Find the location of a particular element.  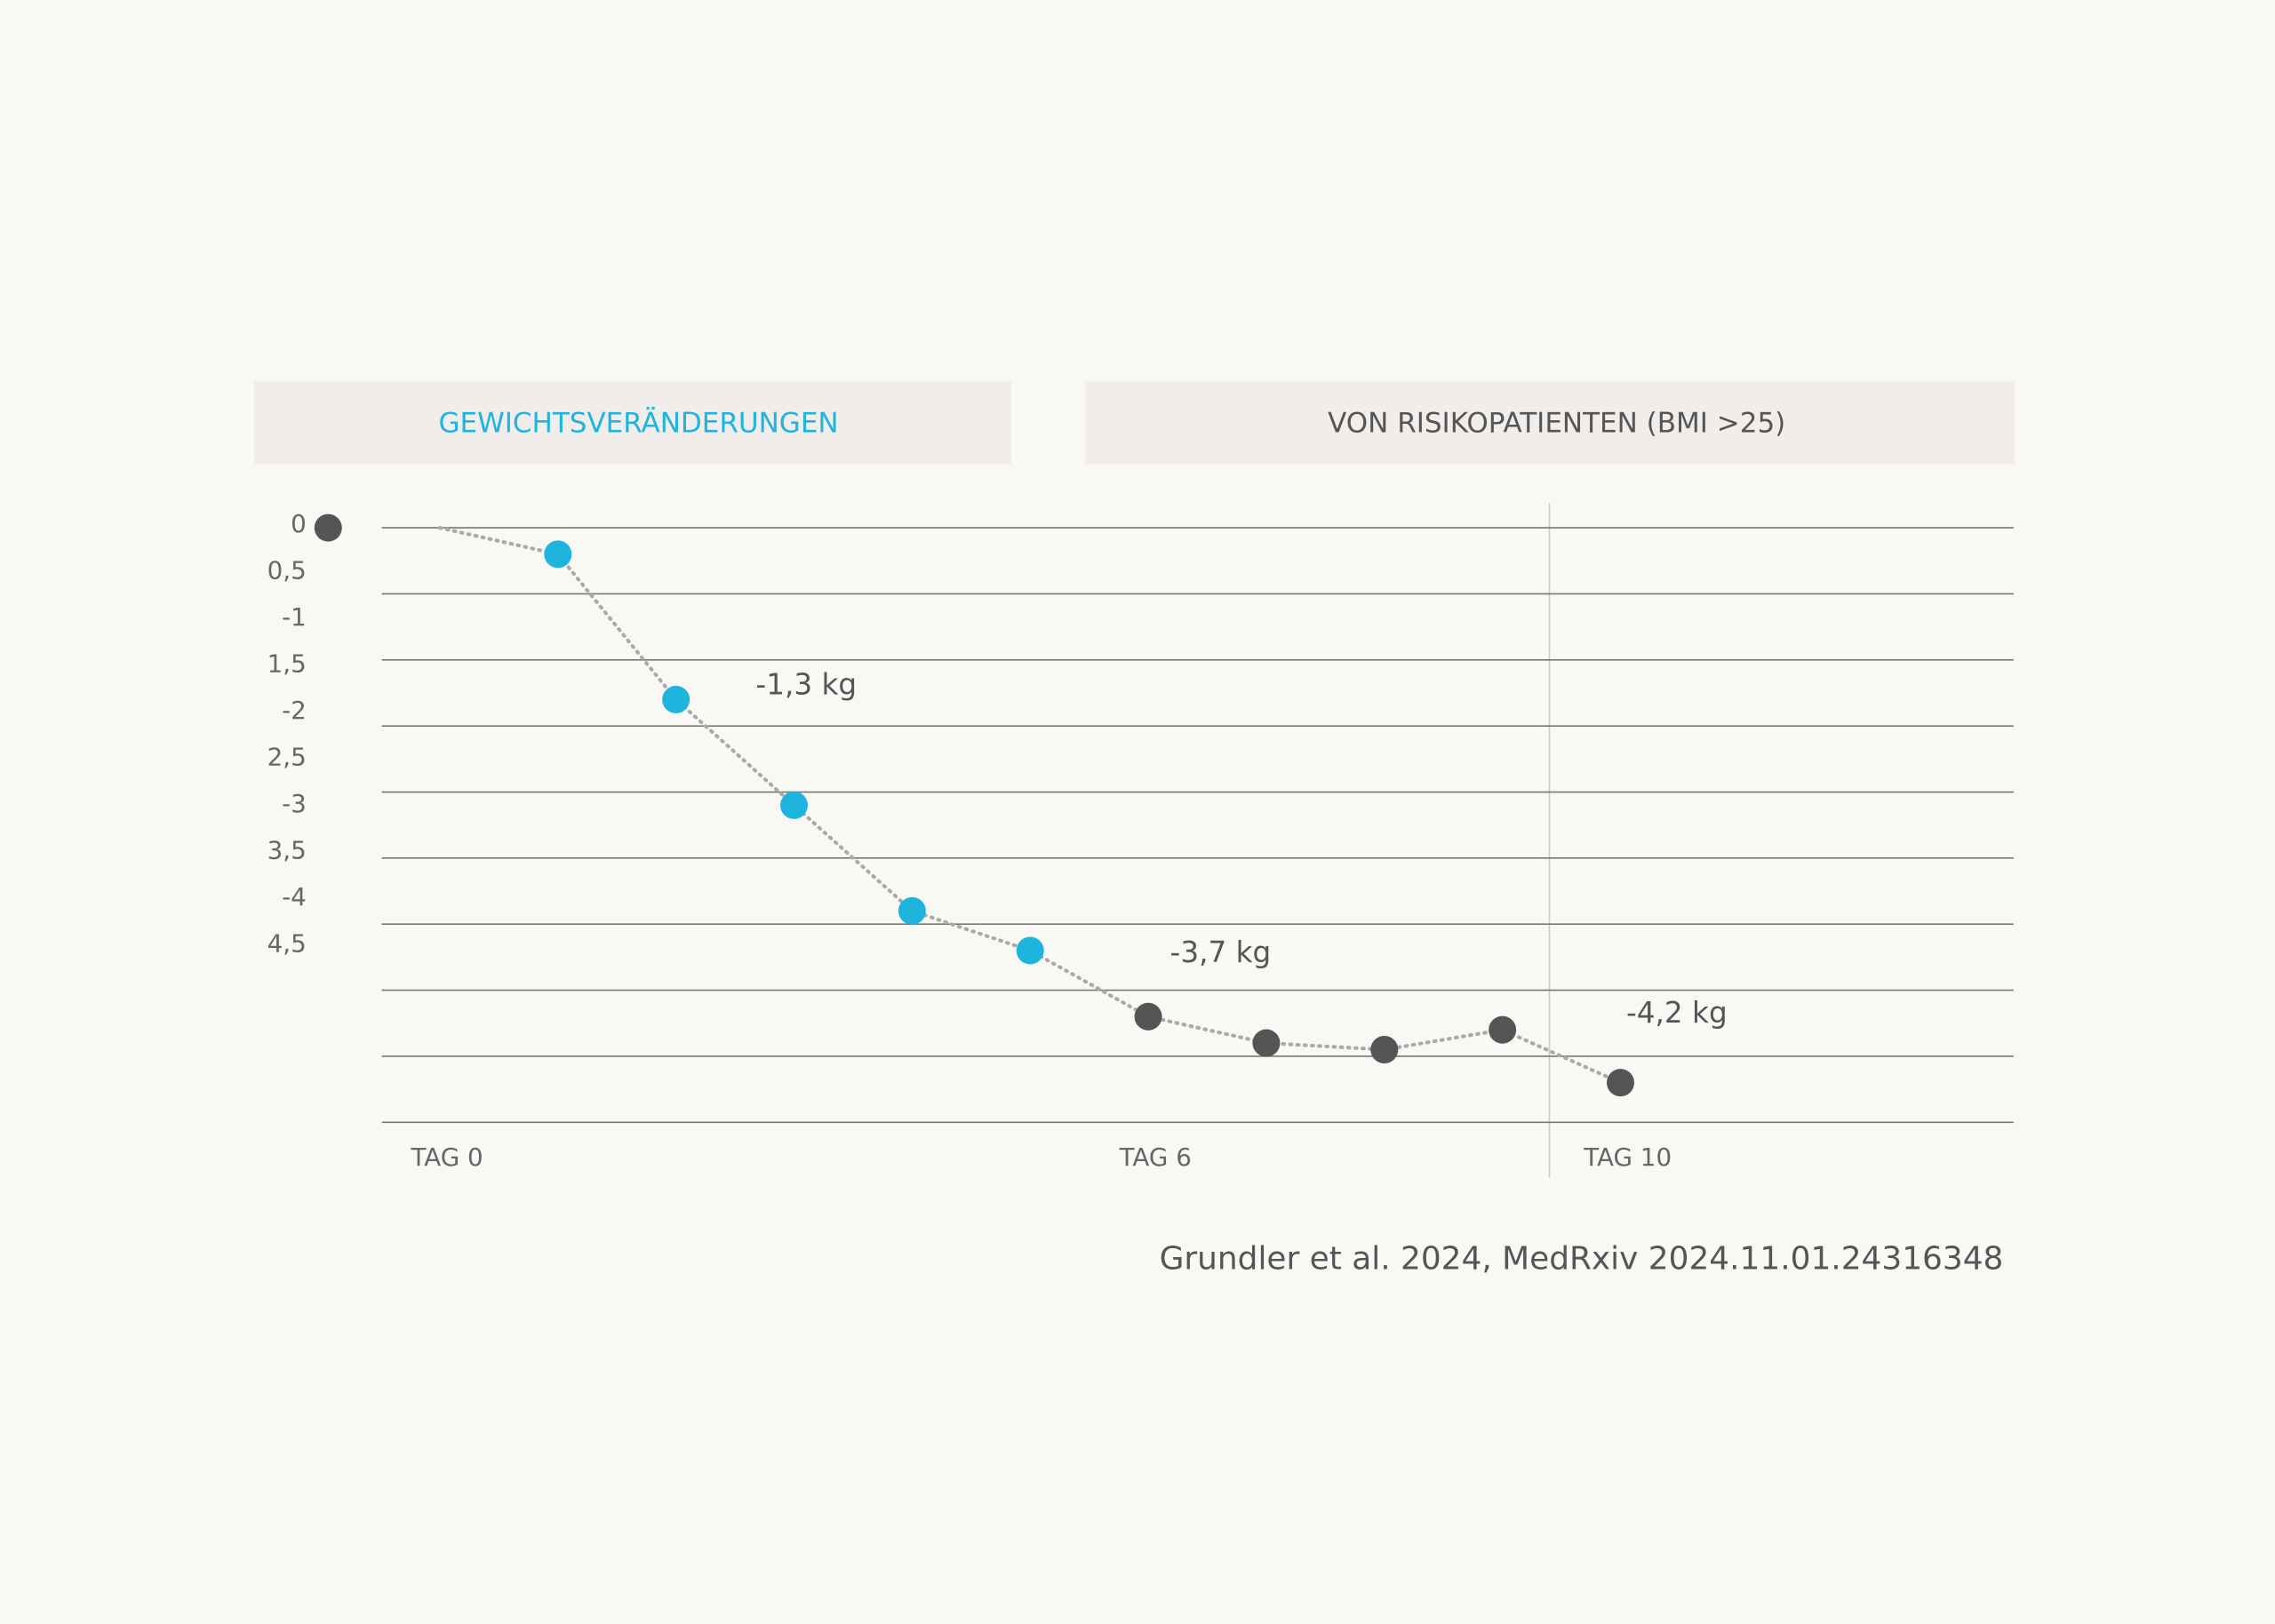

value-label: -3,7 kg is located at coordinates (1221, 952).